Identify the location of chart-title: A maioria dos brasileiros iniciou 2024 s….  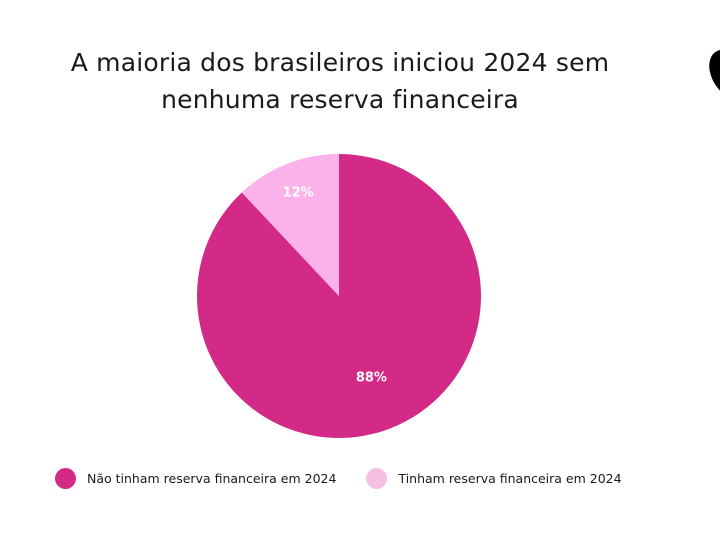
(340, 81).